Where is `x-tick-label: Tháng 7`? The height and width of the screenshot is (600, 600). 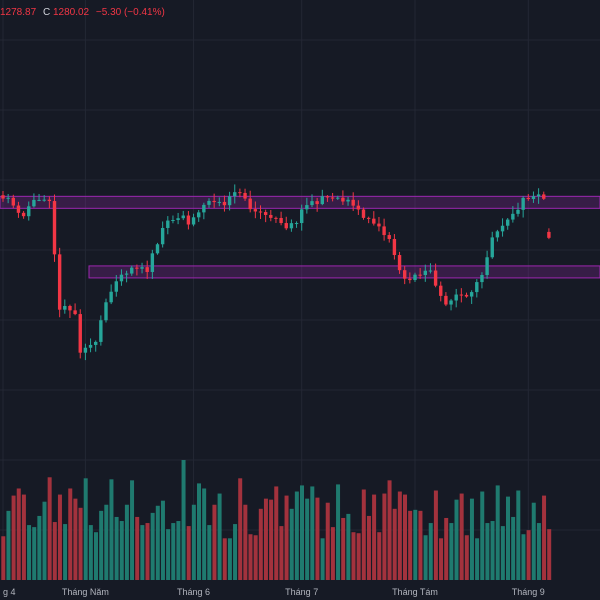
x-tick-label: Tháng 7 is located at coordinates (301, 592).